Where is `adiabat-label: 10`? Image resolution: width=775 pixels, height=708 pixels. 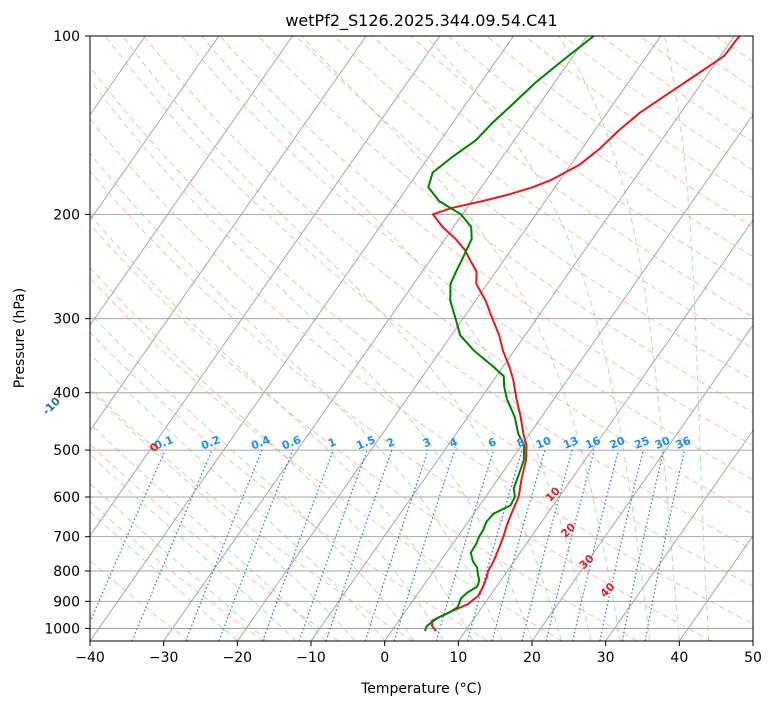 adiabat-label: 10 is located at coordinates (553, 494).